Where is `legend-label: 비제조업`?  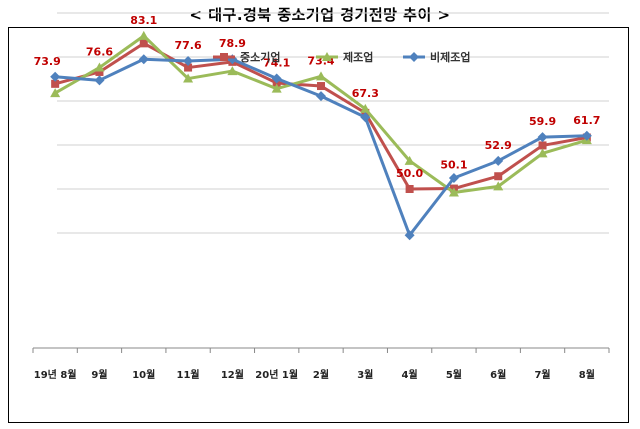
legend-label: 비제조업 is located at coordinates (450, 57).